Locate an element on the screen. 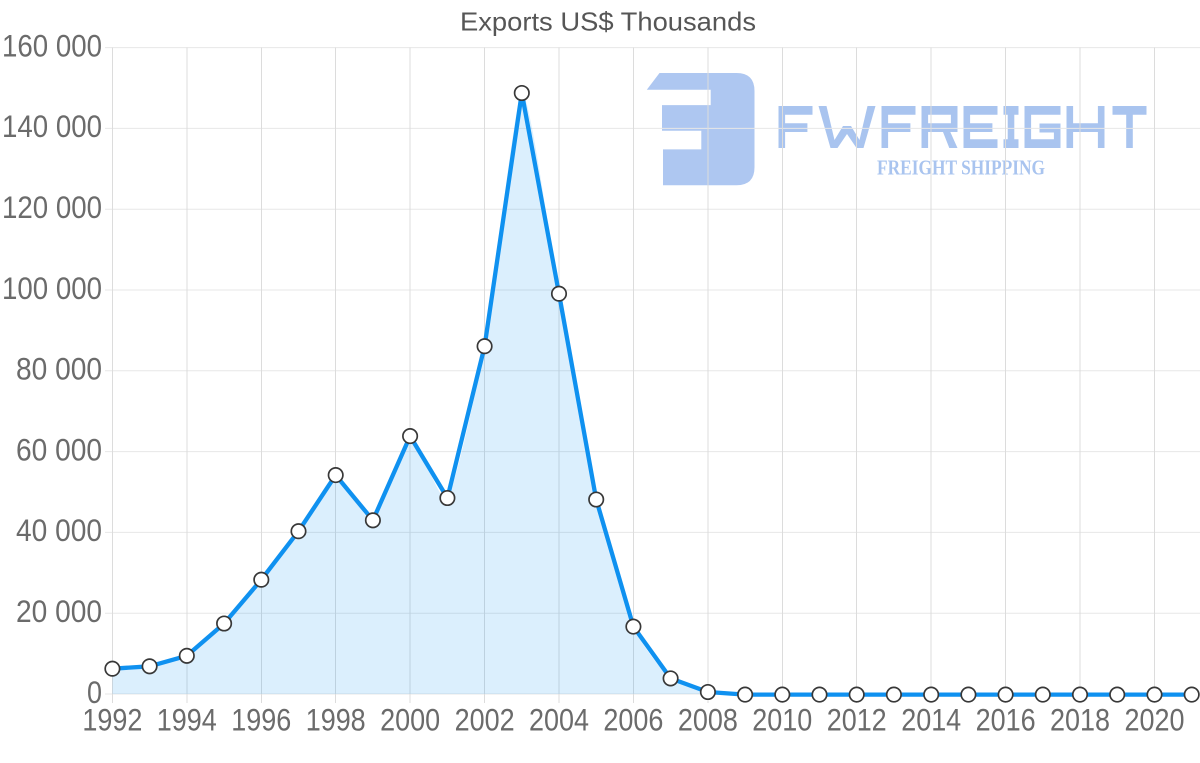 The width and height of the screenshot is (1200, 763). svg-text: 2002 is located at coordinates (485, 720).